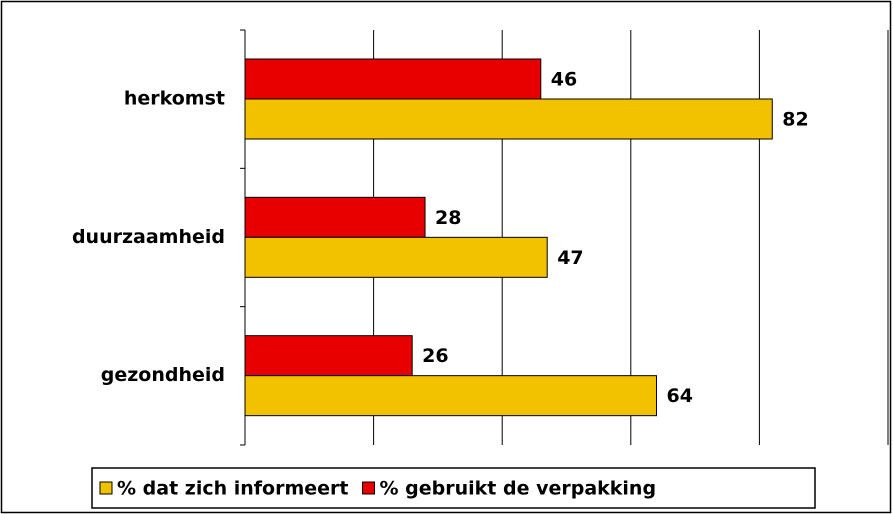 The width and height of the screenshot is (893, 514). Describe the element at coordinates (233, 489) in the screenshot. I see `legend-label: % dat zich informeert` at that location.